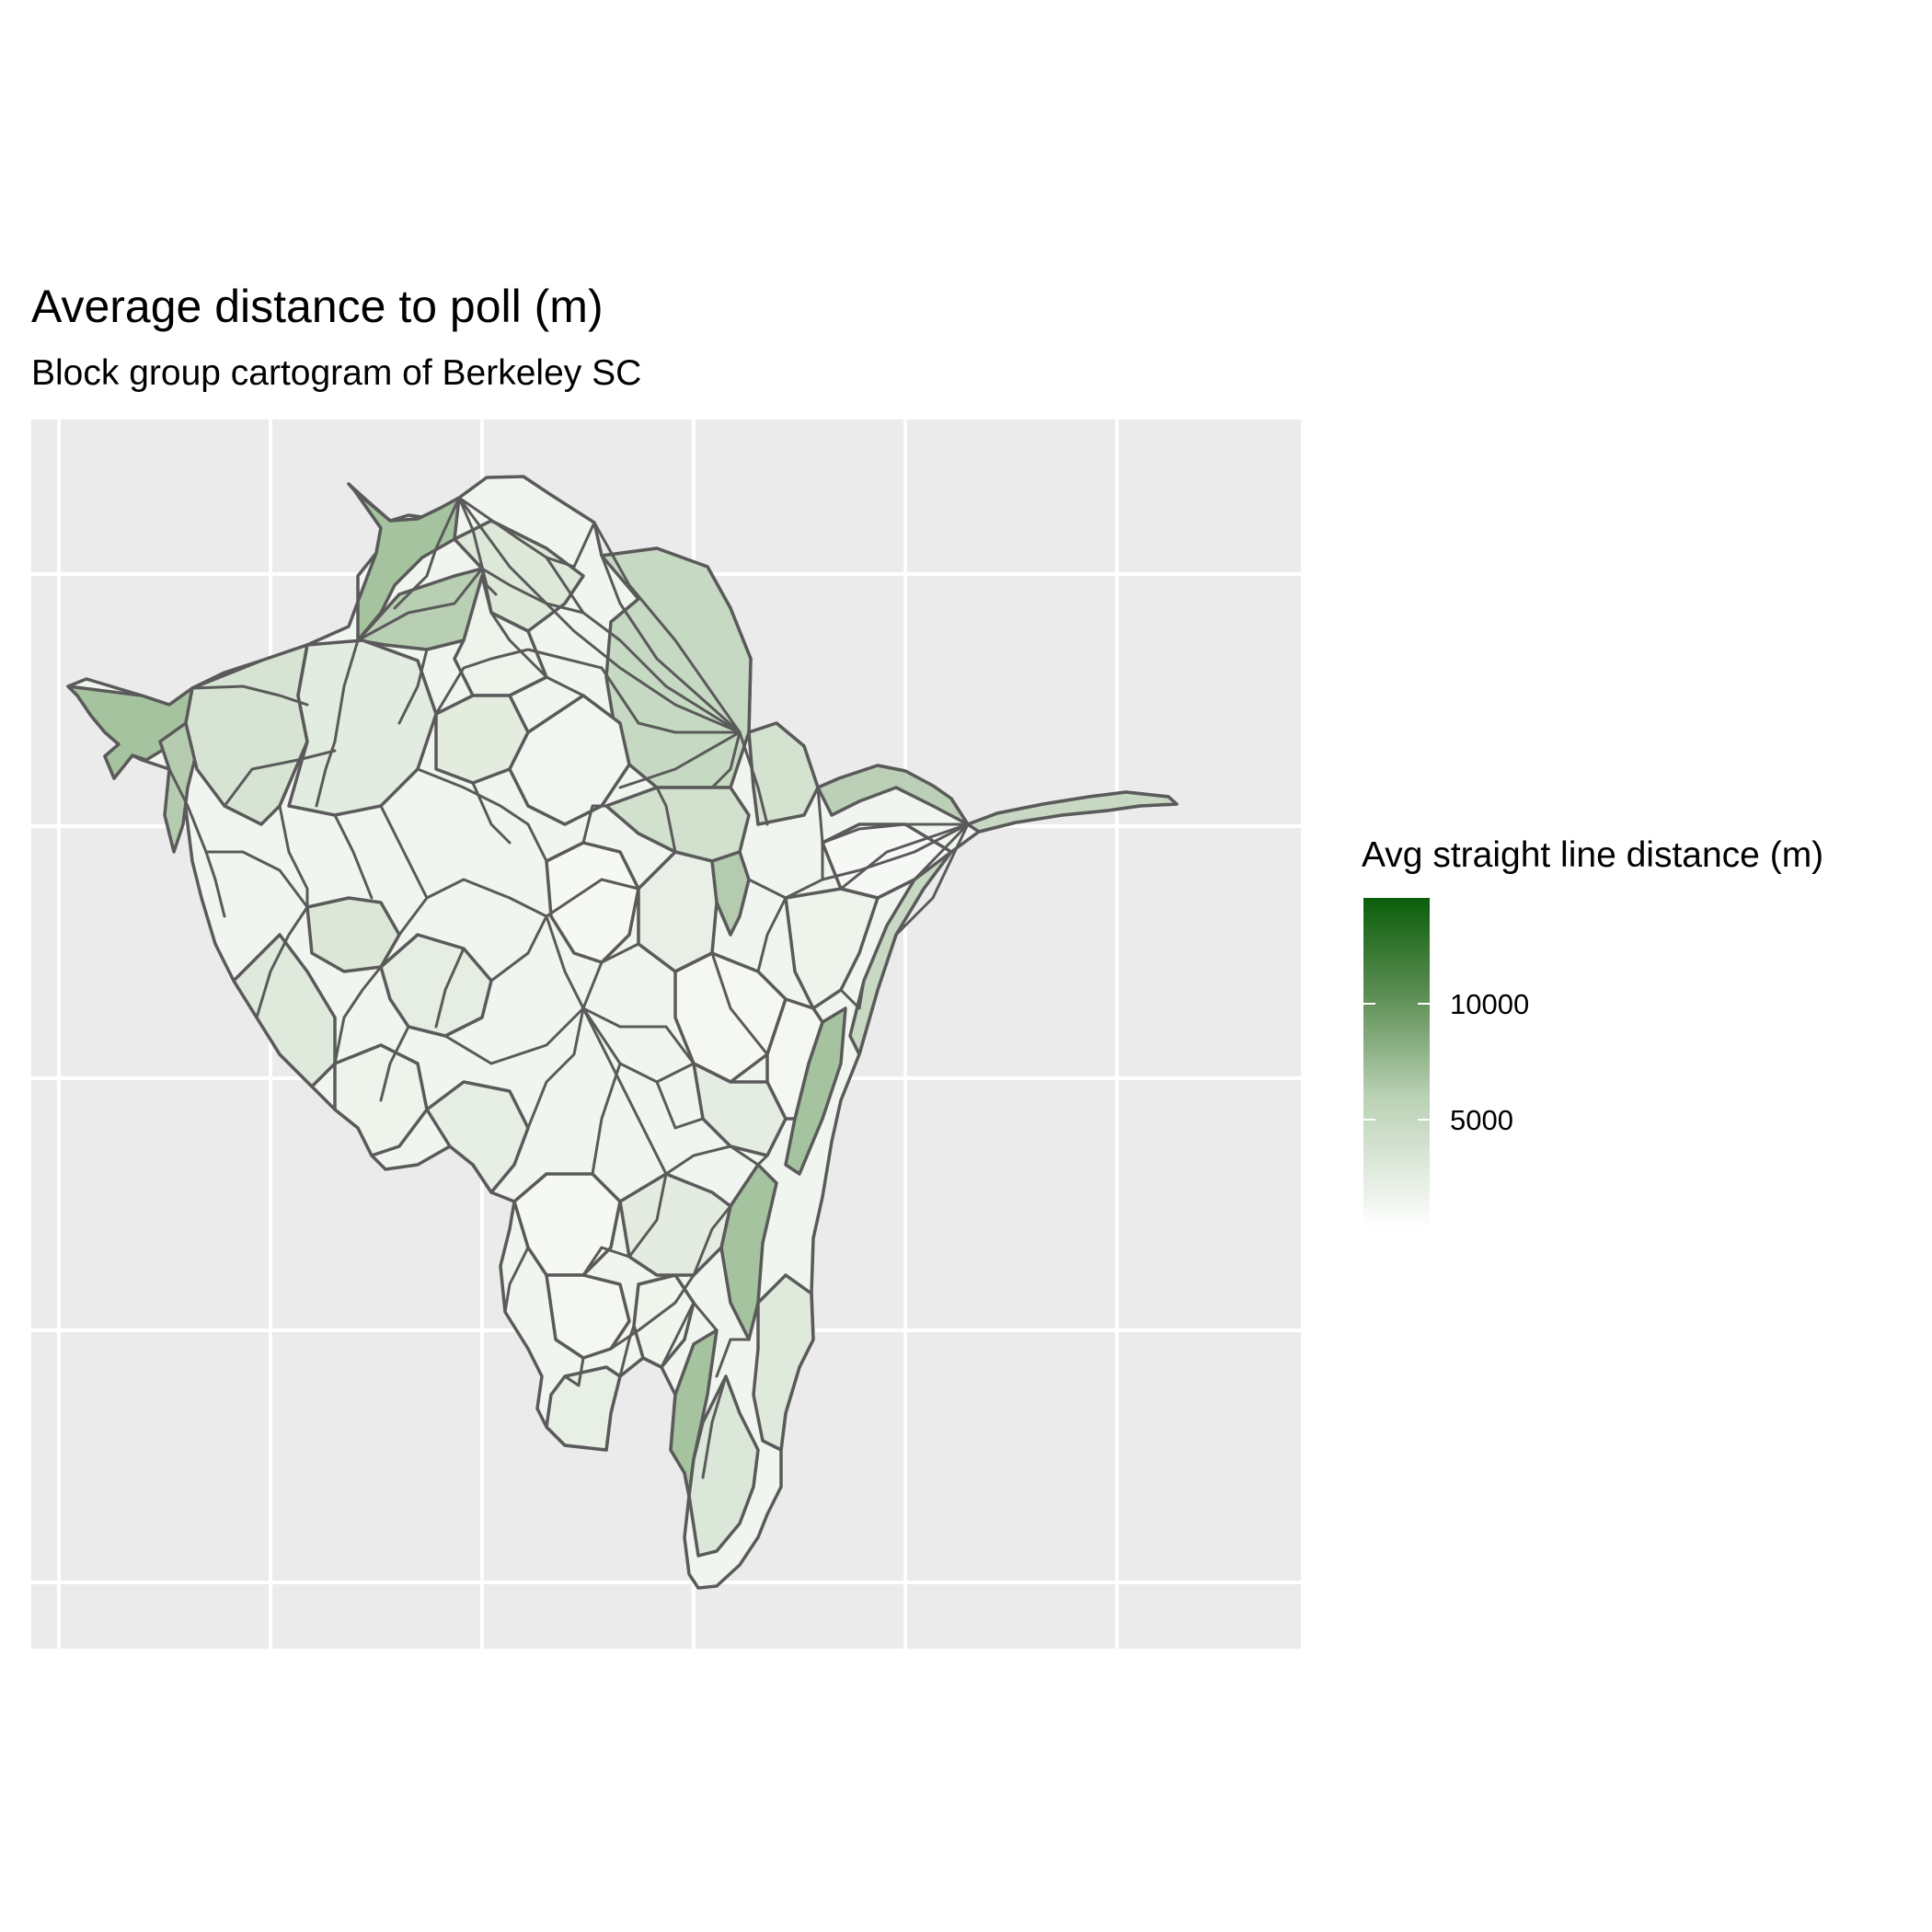 The height and width of the screenshot is (1932, 1932). What do you see at coordinates (1490, 1004) in the screenshot?
I see `legend-label: 10000` at bounding box center [1490, 1004].